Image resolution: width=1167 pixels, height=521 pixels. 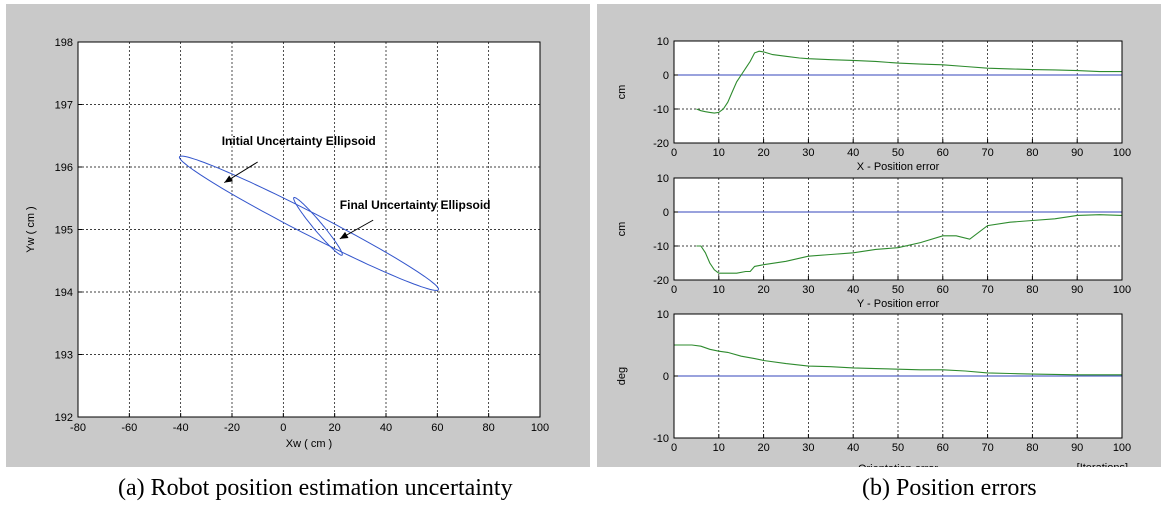 What do you see at coordinates (64, 43) in the screenshot?
I see `y-tick-label: 198` at bounding box center [64, 43].